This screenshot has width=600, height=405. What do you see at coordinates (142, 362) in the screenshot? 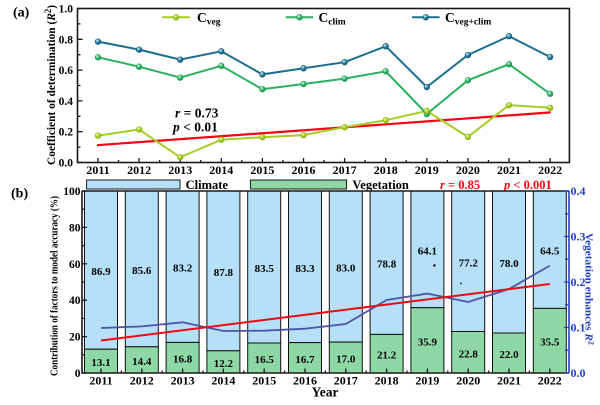
I see `svg-text: 14.4` at bounding box center [142, 362].